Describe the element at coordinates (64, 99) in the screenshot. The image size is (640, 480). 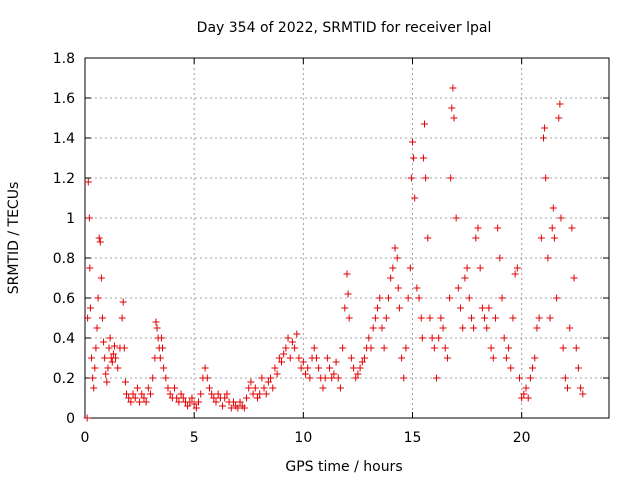
I see `y-tick-label: 1.6` at that location.